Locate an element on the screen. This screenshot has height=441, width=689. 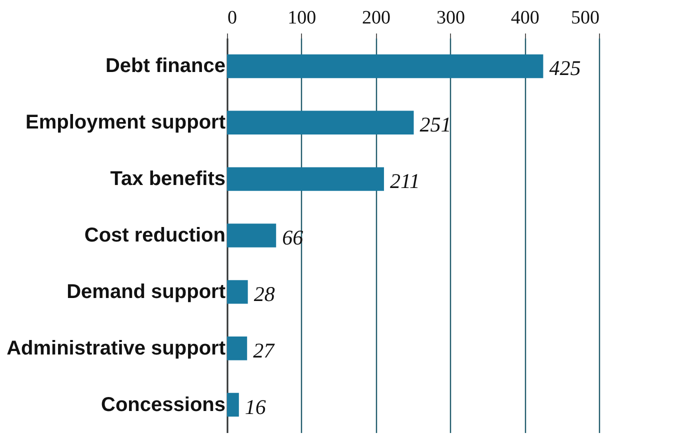
data-label: 425 is located at coordinates (565, 68).